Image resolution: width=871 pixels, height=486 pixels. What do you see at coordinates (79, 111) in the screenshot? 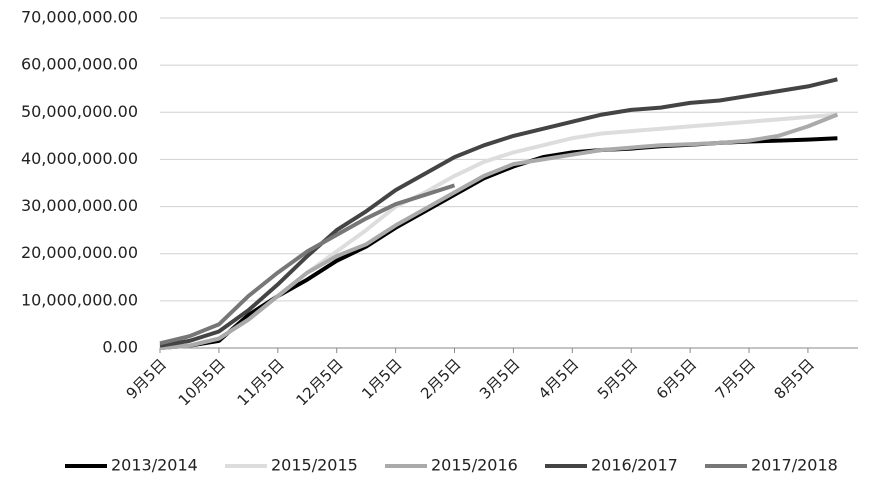
I see `y-tick-label: 50,000,000.00` at bounding box center [79, 111].